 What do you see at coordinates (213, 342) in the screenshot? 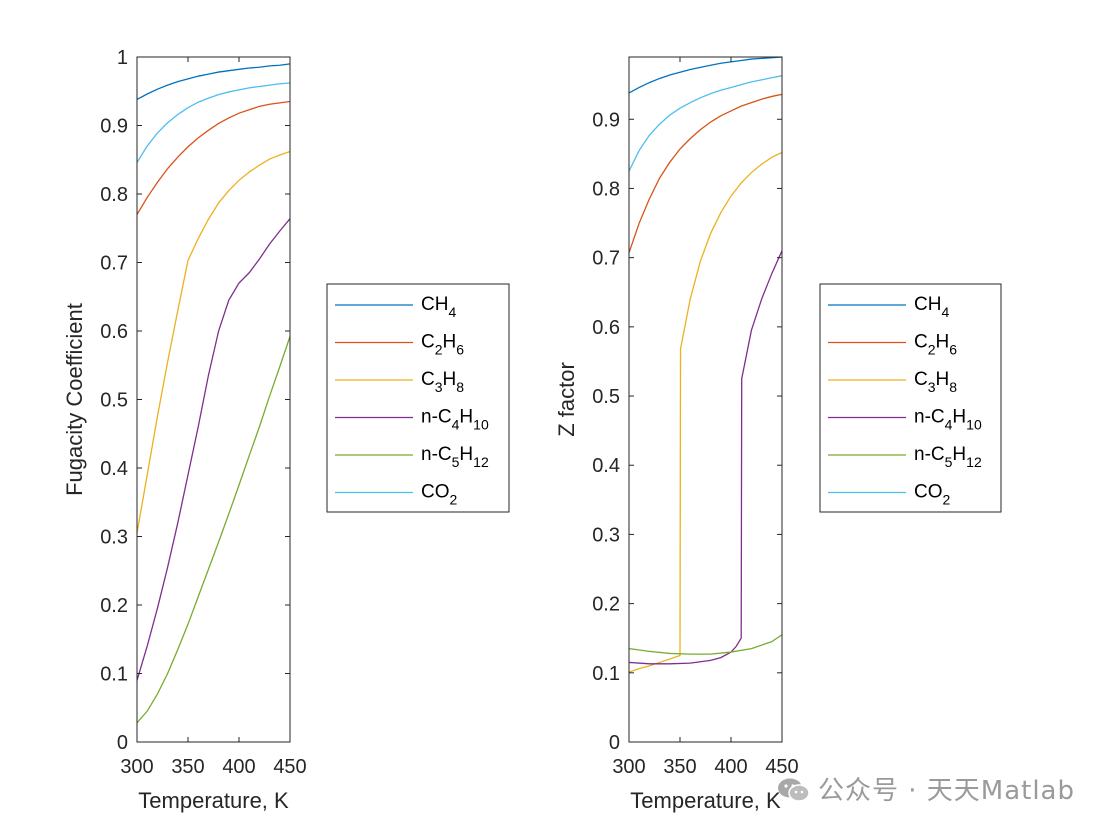
I see `series-line-C3H8` at bounding box center [213, 342].